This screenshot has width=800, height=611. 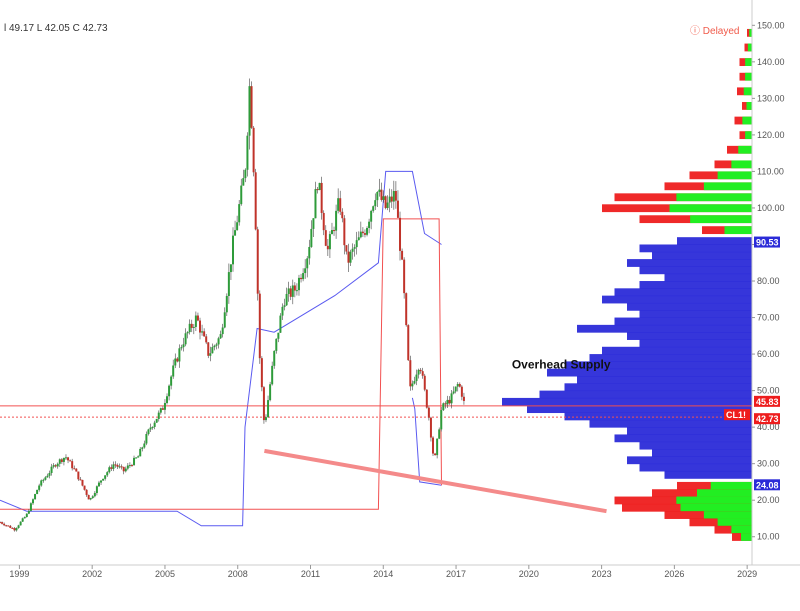 I want to click on y-tick-label: 120.00, so click(x=771, y=135).